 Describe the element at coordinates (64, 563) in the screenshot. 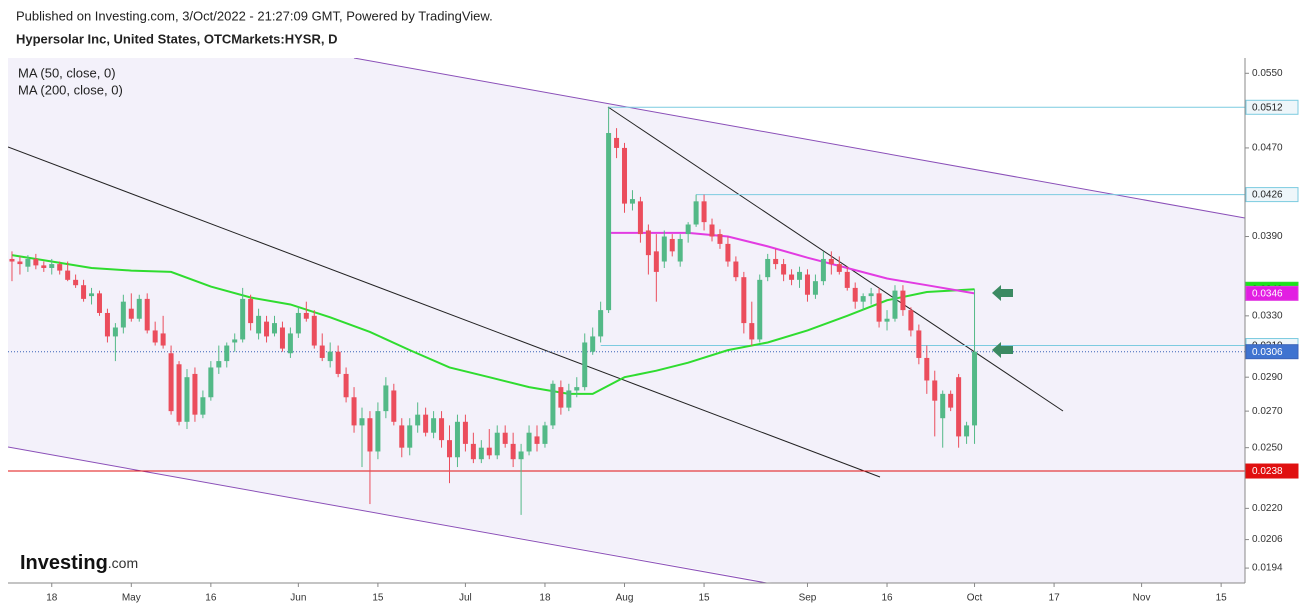

I see `logo-name: Investing` at that location.